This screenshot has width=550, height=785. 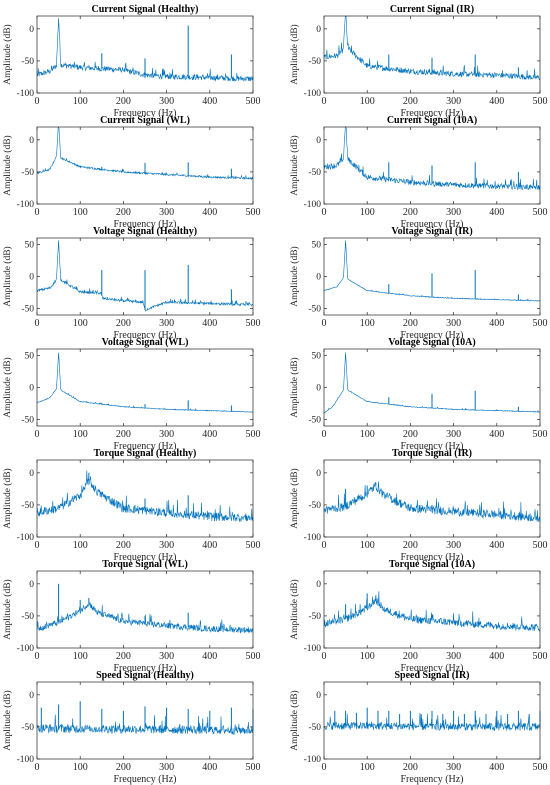 What do you see at coordinates (145, 564) in the screenshot?
I see `chart-title: Torque Signal (WL)` at bounding box center [145, 564].